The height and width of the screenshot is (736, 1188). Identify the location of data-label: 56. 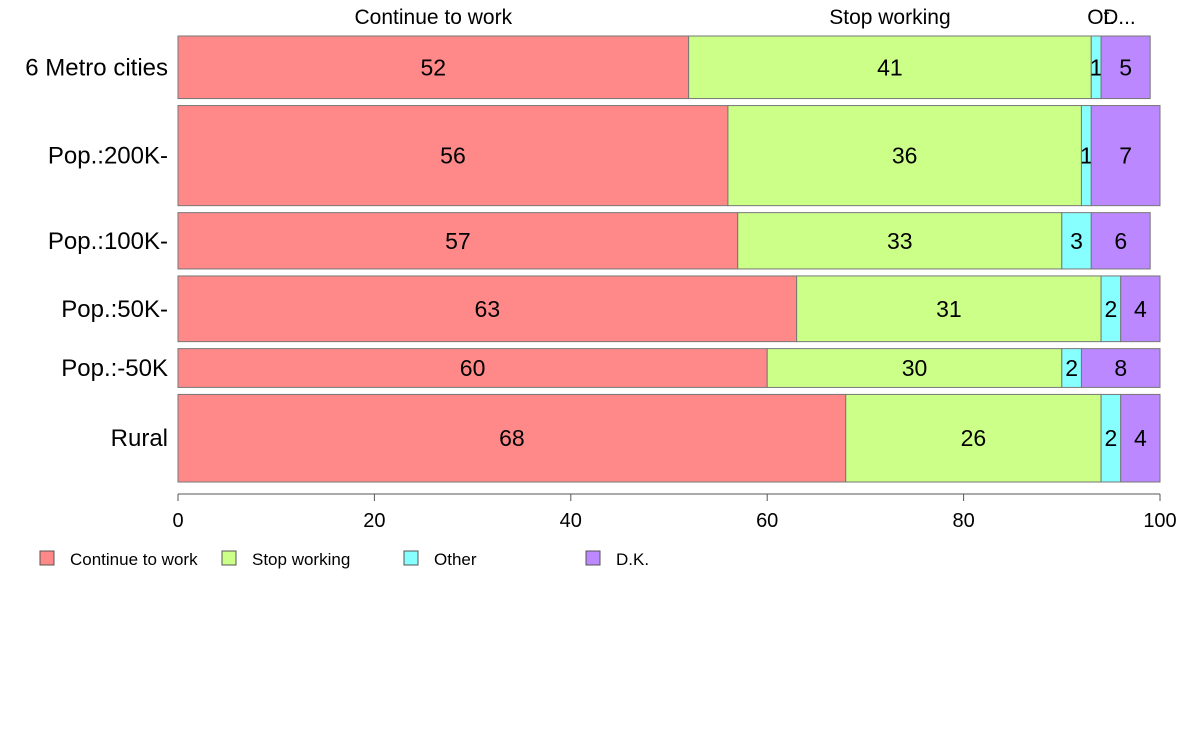
(453, 156).